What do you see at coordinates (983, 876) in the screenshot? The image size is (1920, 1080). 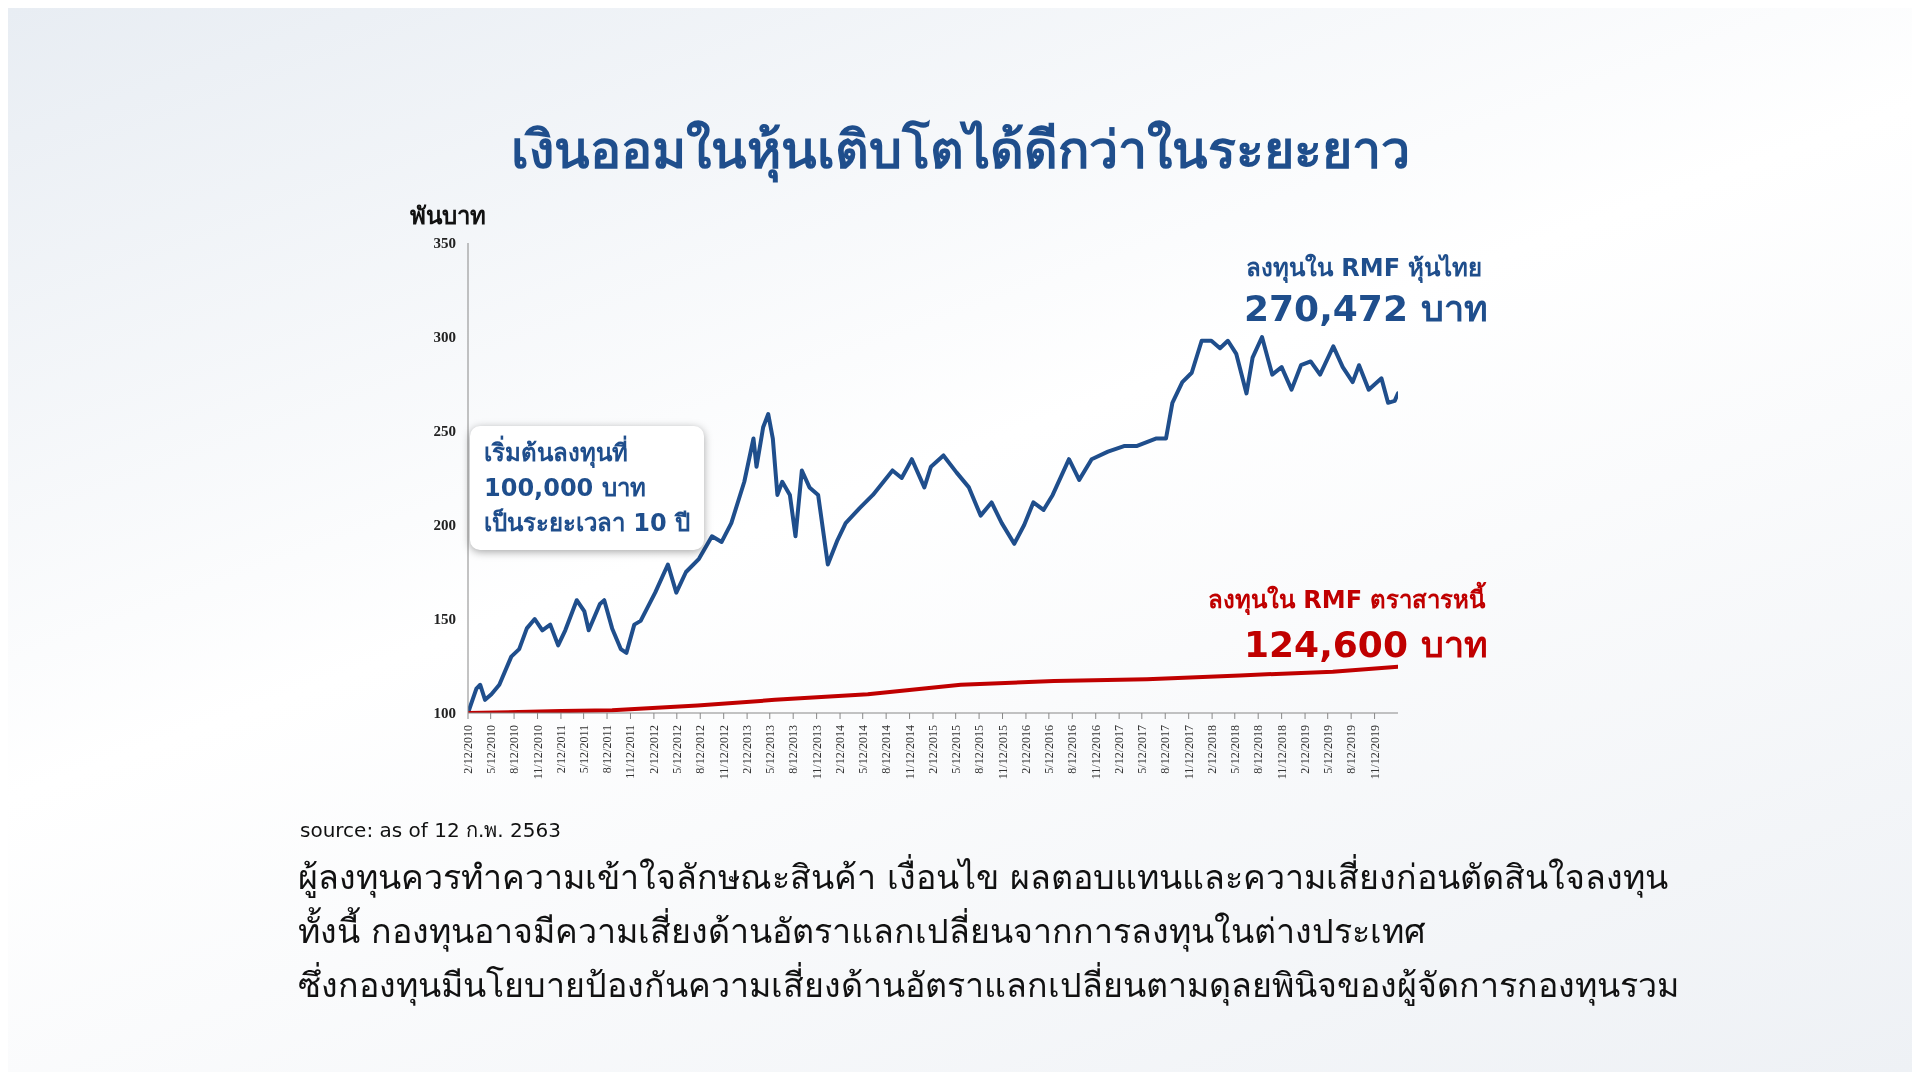 I see `text: ผู้ลงทุนควรทำความเข้าใจลักษณะสินค้า เงื่อนไข ผลตอบแทนและความเสี่ยงก่อนตัดสินใจลงทุน` at bounding box center [983, 876].